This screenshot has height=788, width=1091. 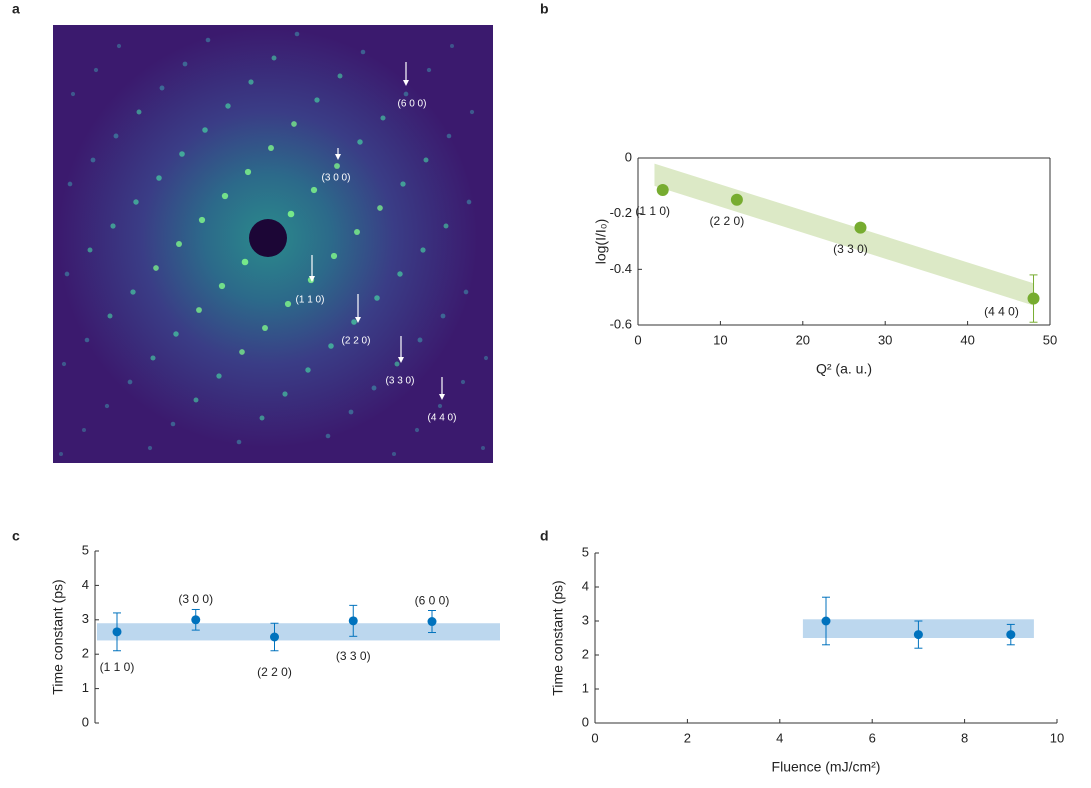 I want to click on x-tick-label: 50, so click(x=1050, y=339).